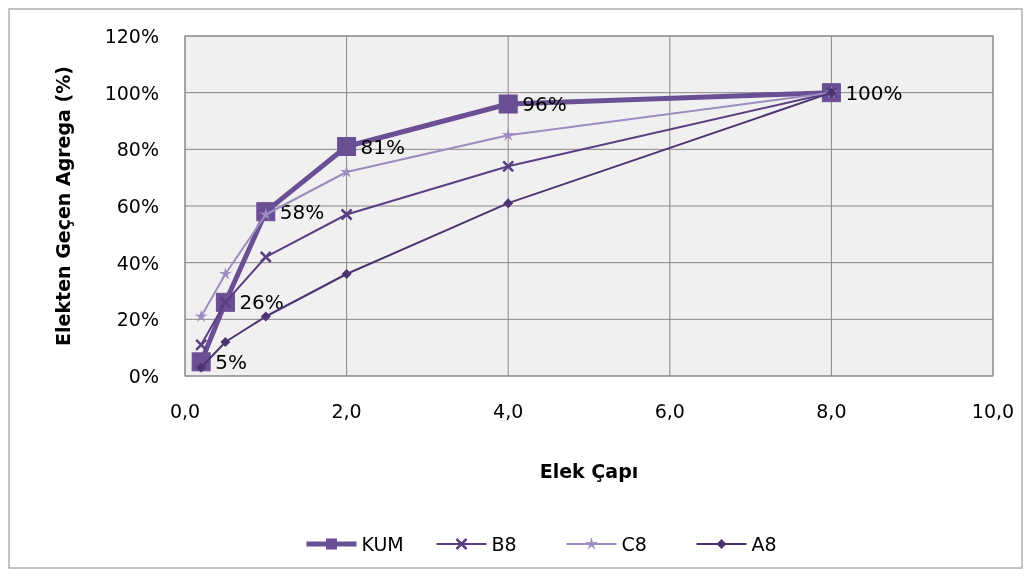  I want to click on x-tick-label: 2,0, so click(346, 411).